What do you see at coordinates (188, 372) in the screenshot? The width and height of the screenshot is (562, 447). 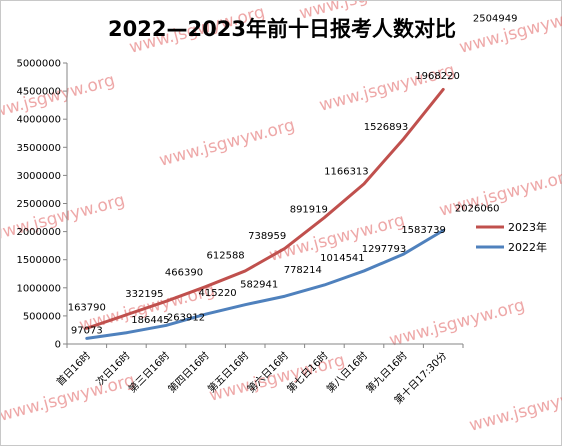 I see `x-tick-label: 第四日16时` at bounding box center [188, 372].